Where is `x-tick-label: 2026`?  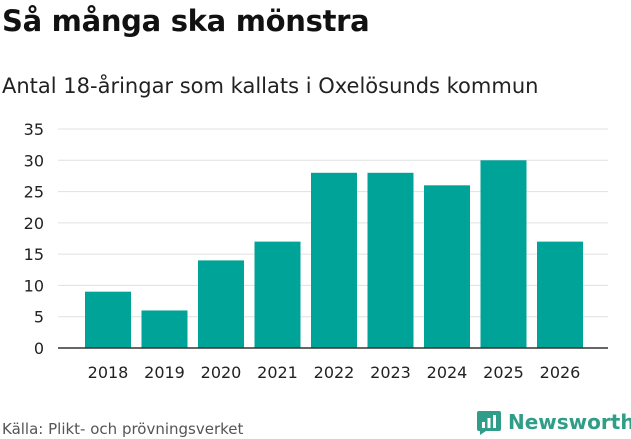
x-tick-label: 2026 is located at coordinates (560, 372).